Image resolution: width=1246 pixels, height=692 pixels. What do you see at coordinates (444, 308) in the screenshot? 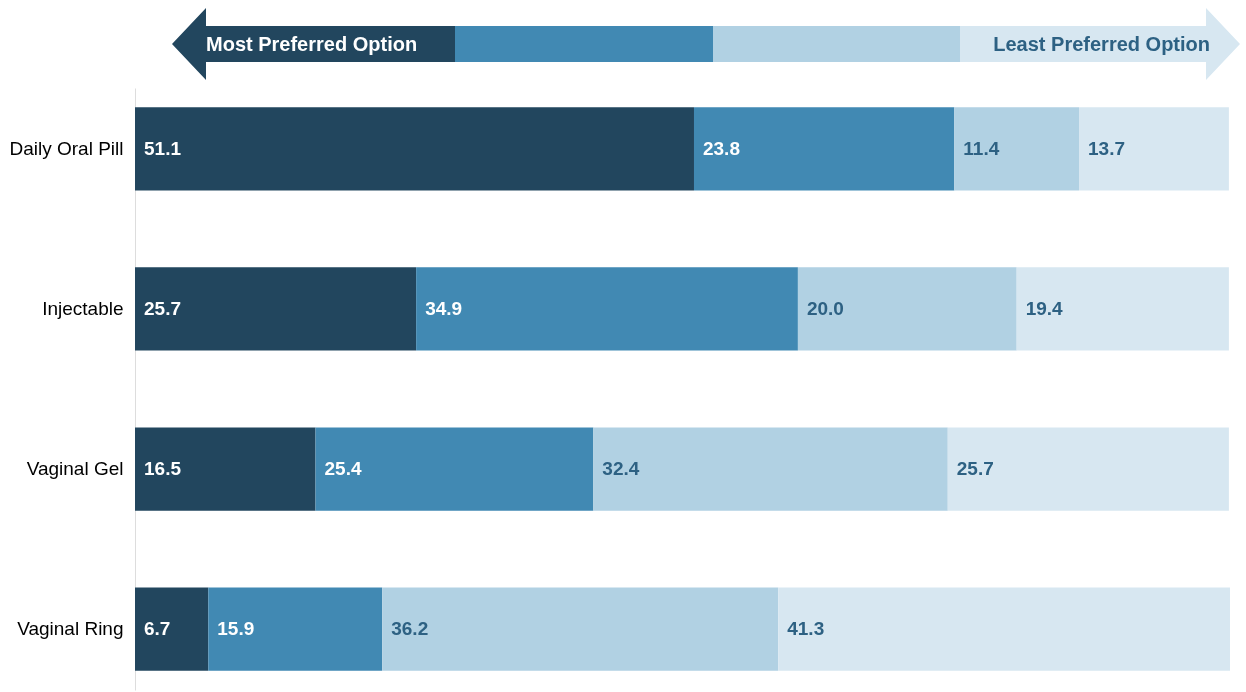
I see `data-label: 34.9` at bounding box center [444, 308].